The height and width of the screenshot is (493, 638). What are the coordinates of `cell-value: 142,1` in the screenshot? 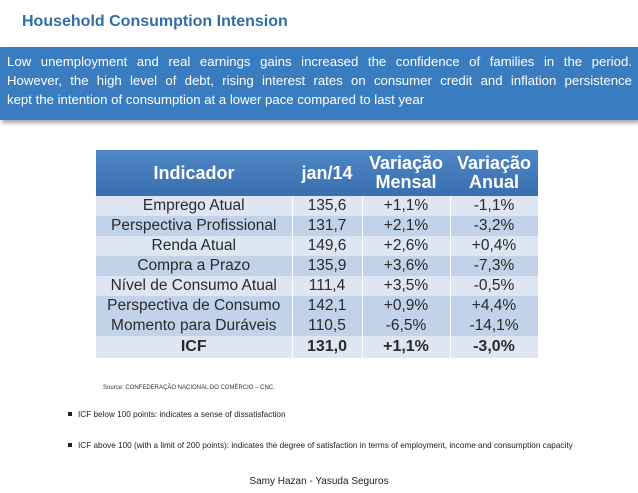 It's located at (327, 306).